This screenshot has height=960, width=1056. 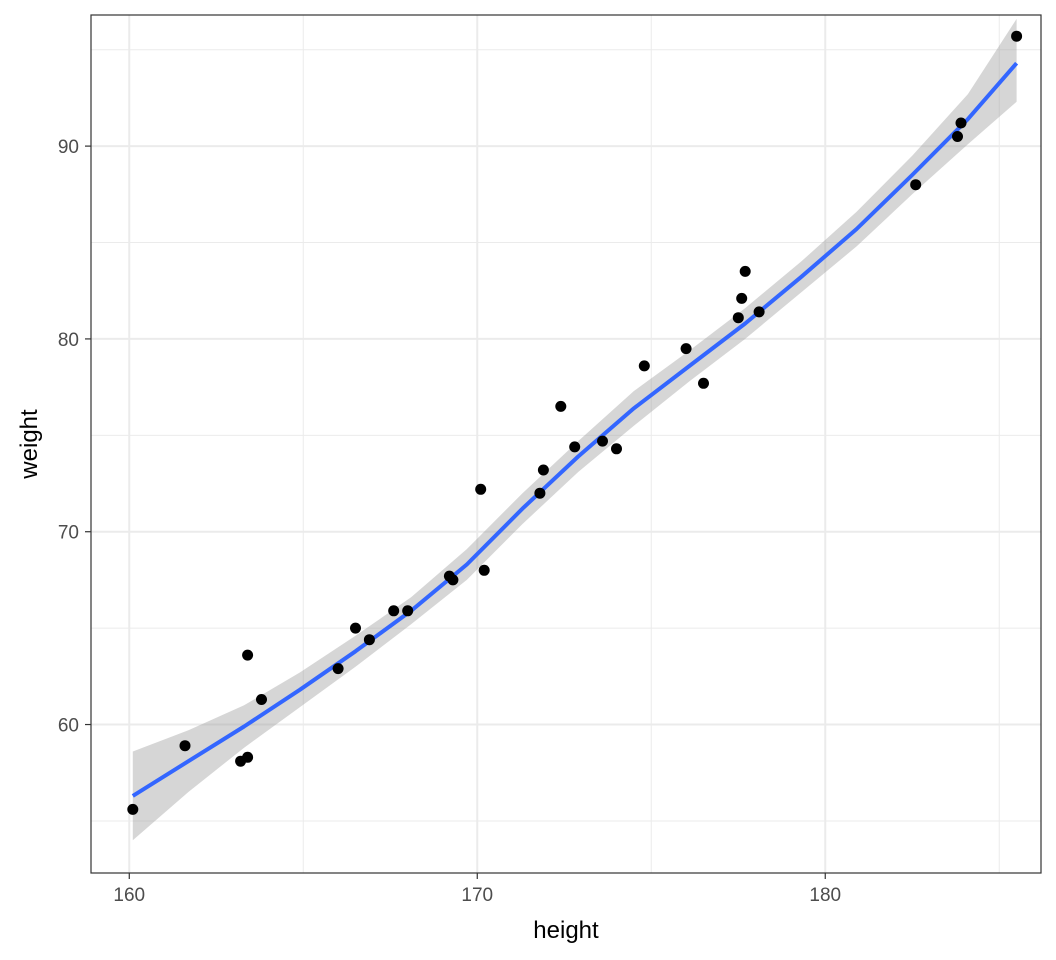 What do you see at coordinates (29, 444) in the screenshot?
I see `y-axis-title: weight` at bounding box center [29, 444].